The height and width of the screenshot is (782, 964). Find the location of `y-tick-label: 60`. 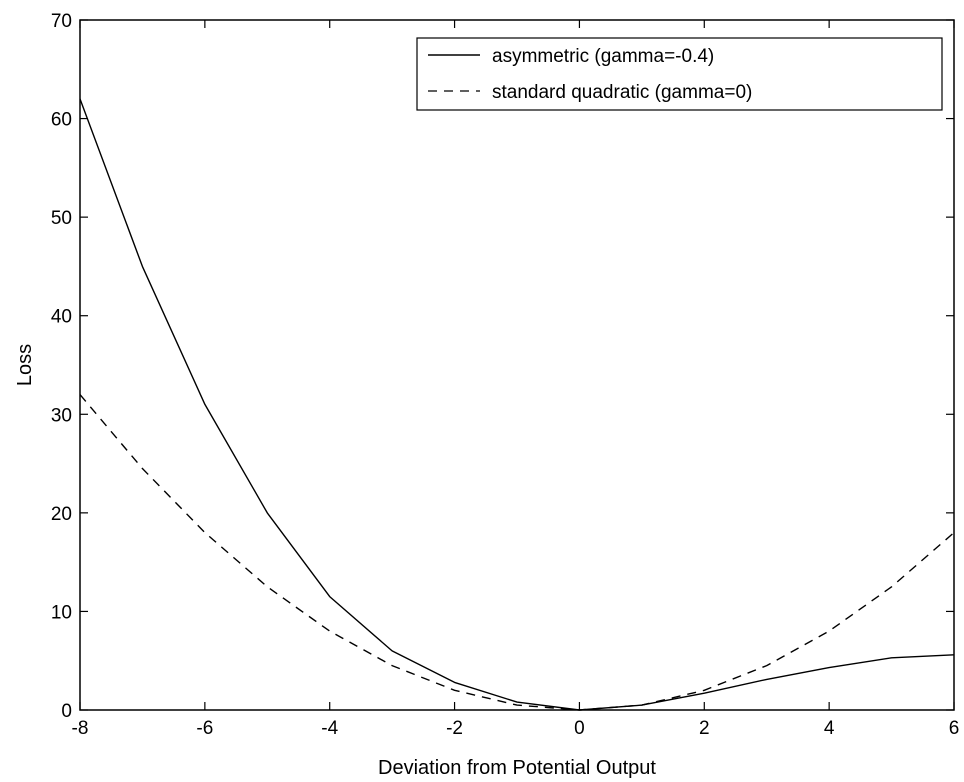

y-tick-label: 60 is located at coordinates (61, 120).